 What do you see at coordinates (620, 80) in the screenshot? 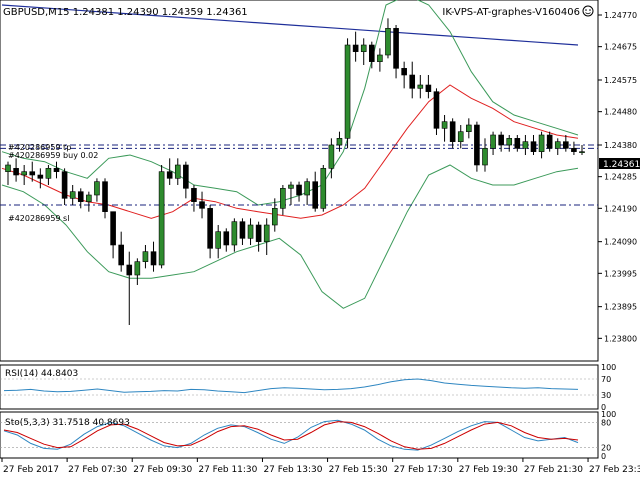
I see `price-tick-label: 1.24575` at bounding box center [620, 80].